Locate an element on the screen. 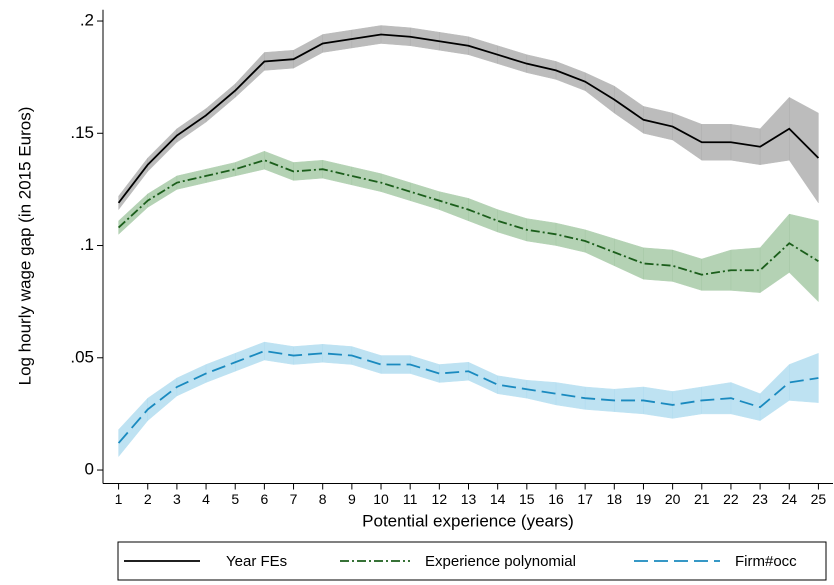 The height and width of the screenshot is (585, 834). x-tick-label: 6 is located at coordinates (264, 499).